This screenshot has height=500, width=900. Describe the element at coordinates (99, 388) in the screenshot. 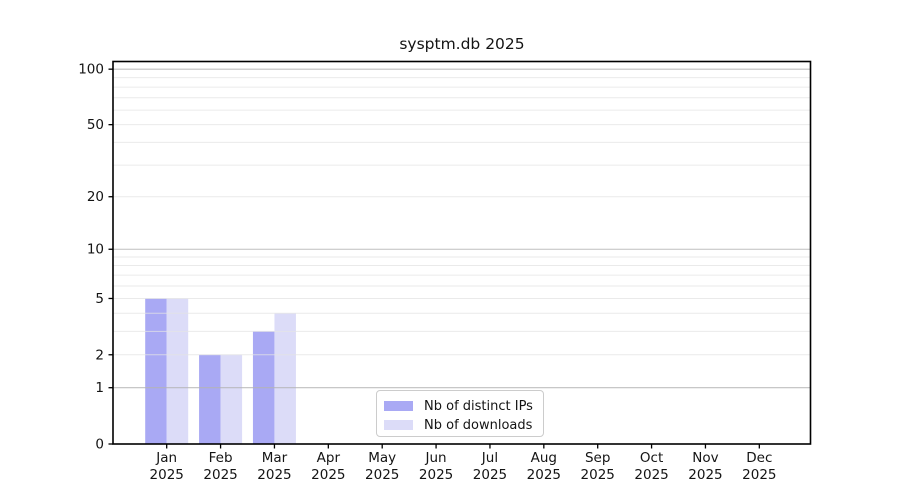

I see `y-tick-label: 1` at that location.